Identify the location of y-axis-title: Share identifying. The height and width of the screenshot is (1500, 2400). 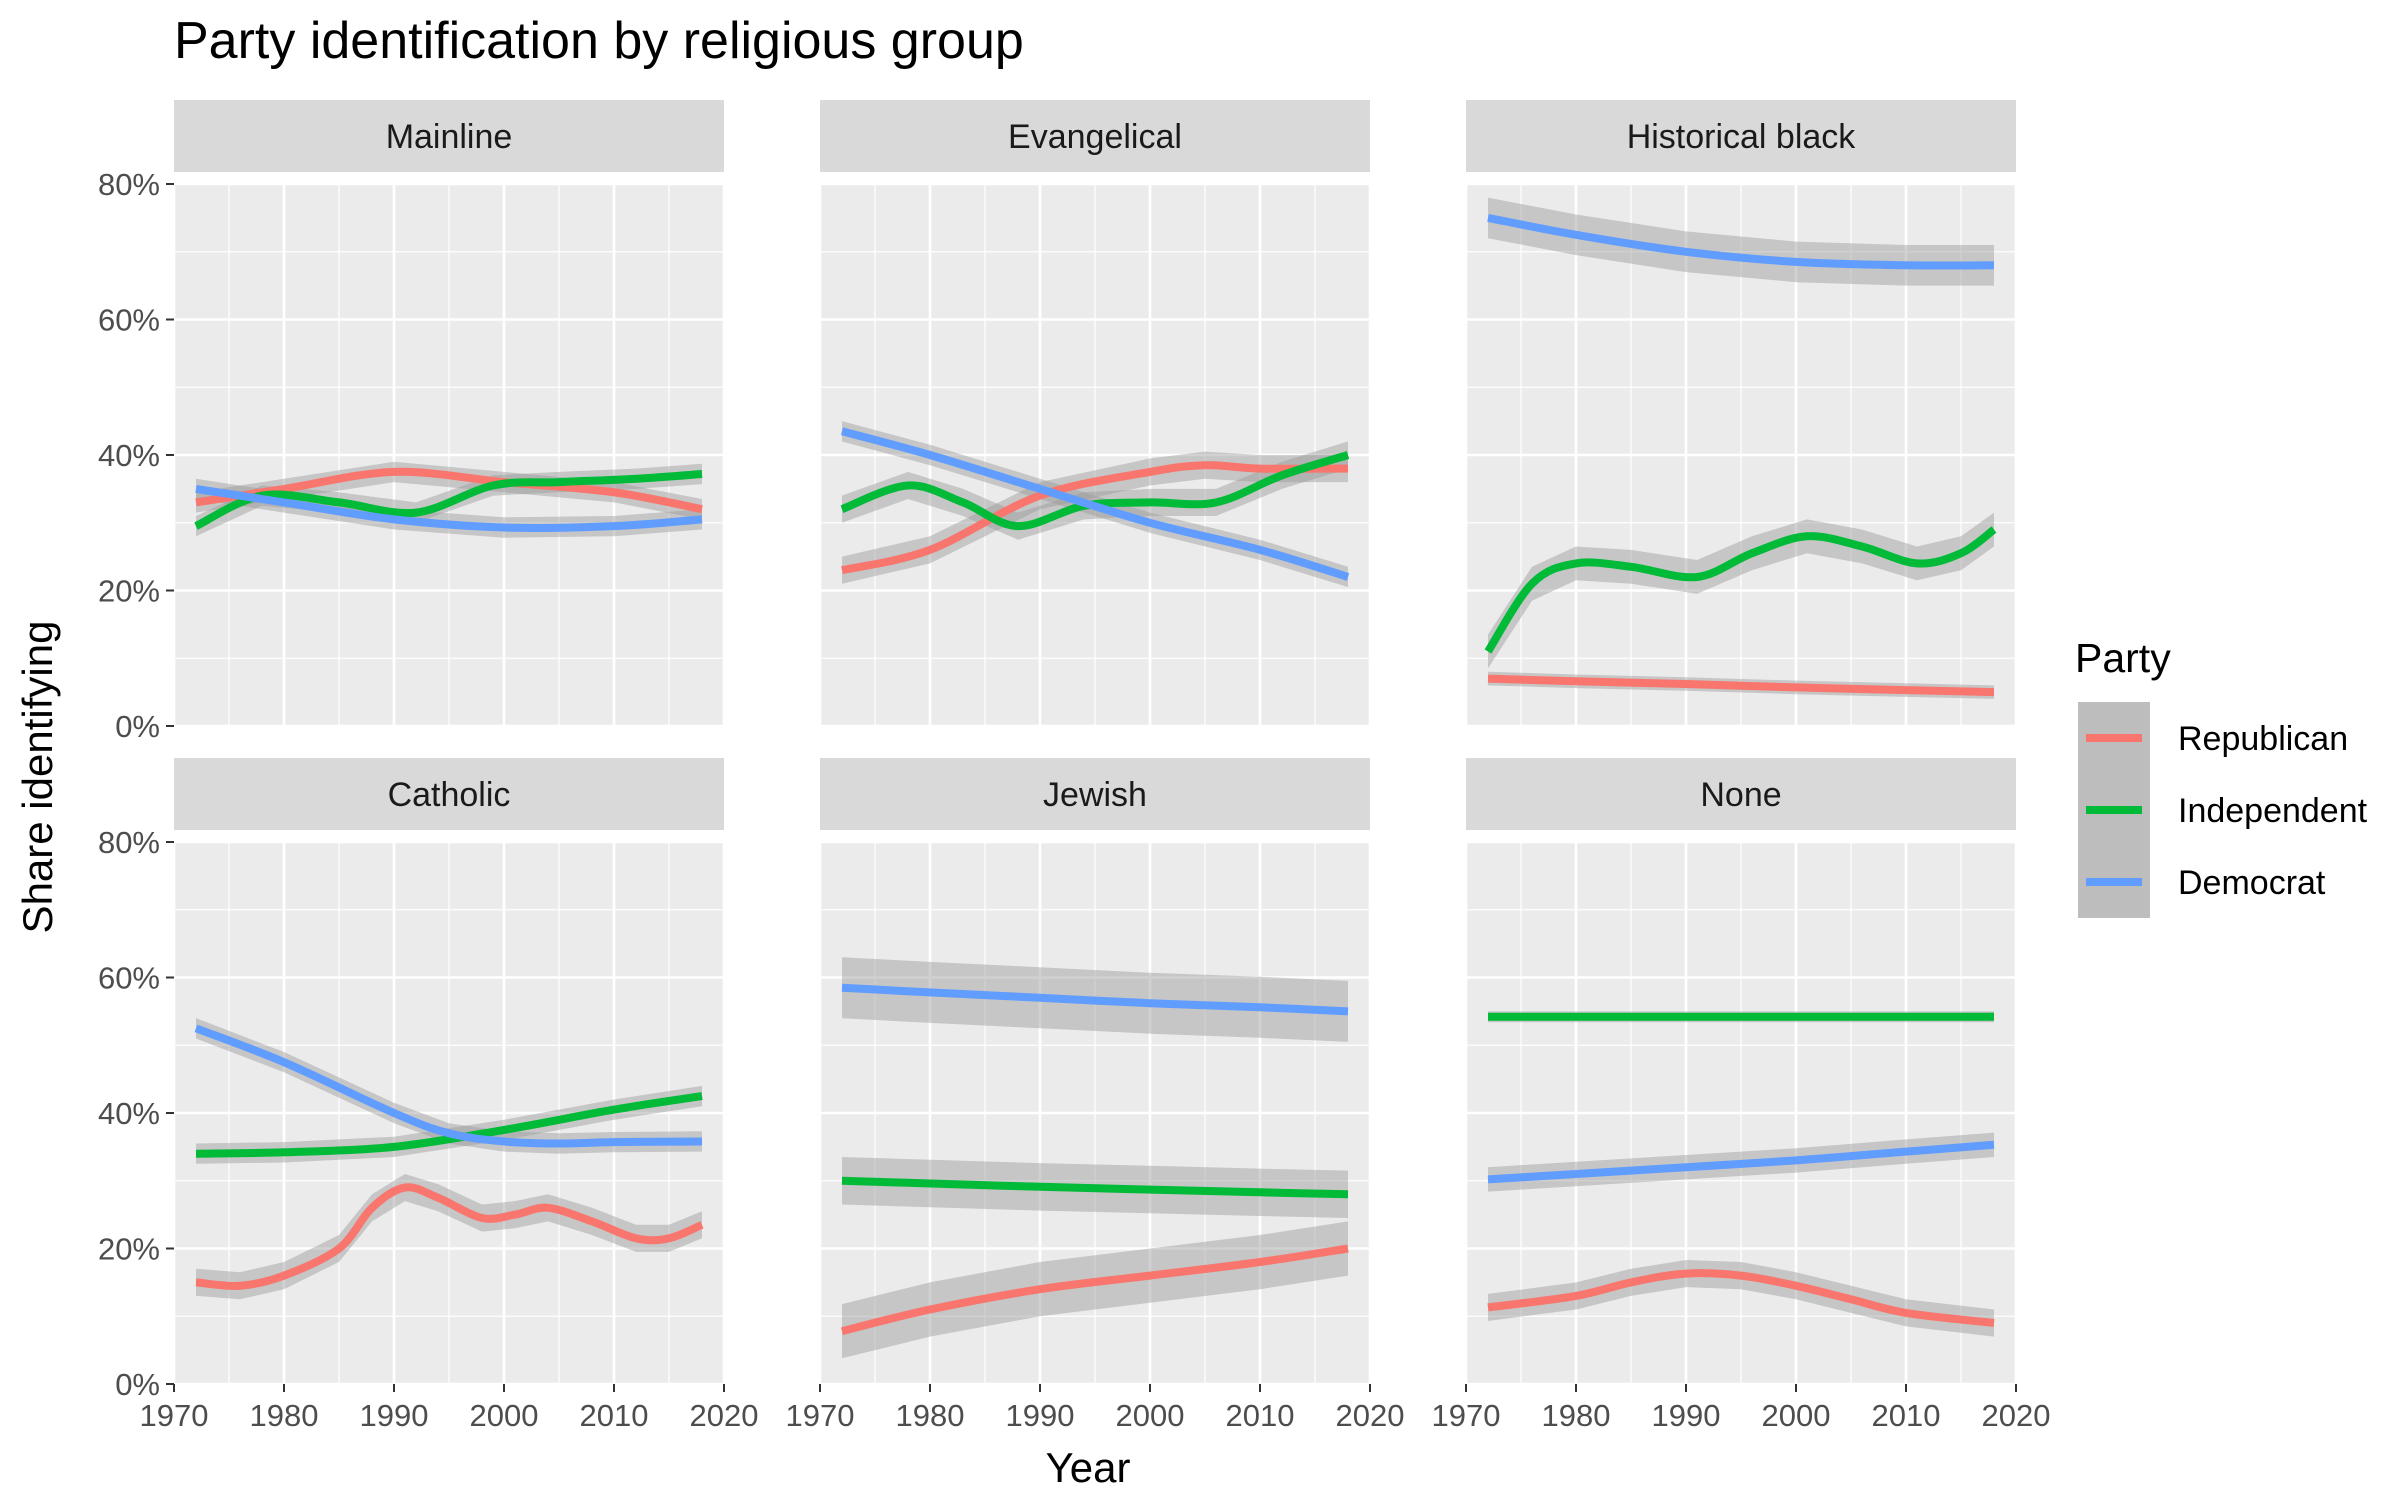
(37, 777).